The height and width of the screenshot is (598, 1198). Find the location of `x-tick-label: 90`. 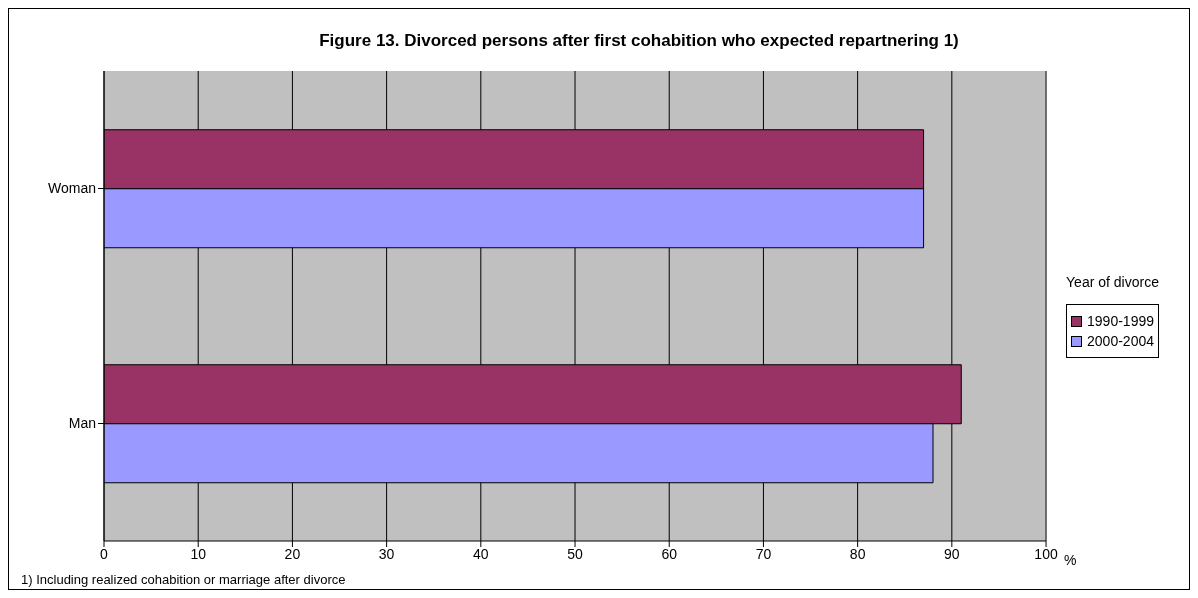

x-tick-label: 90 is located at coordinates (952, 553).